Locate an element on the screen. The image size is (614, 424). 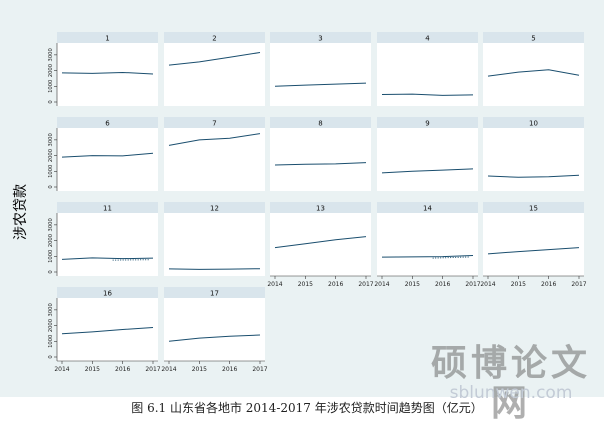
panel-title: 15 is located at coordinates (533, 209).